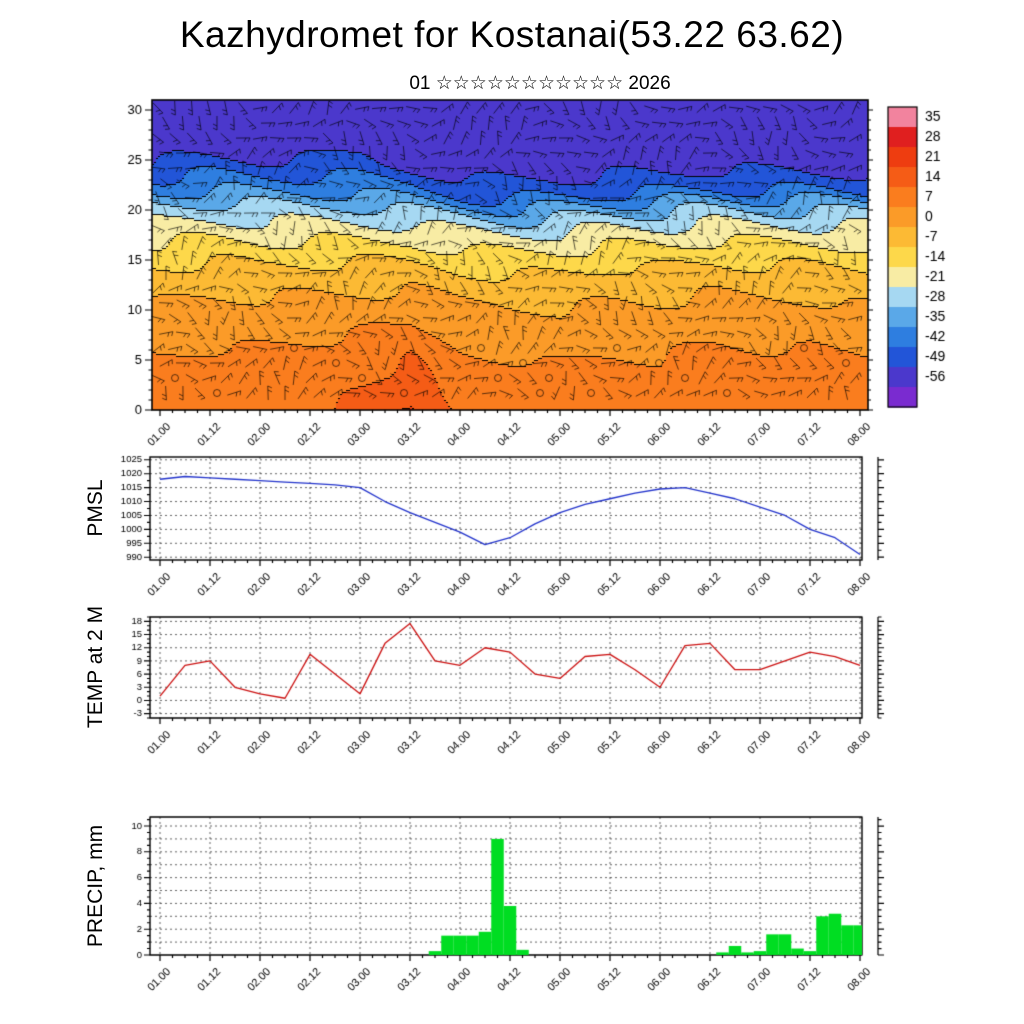 The height and width of the screenshot is (1024, 1024). I want to click on temp-axis-title: TEMP at 2 M, so click(95, 667).